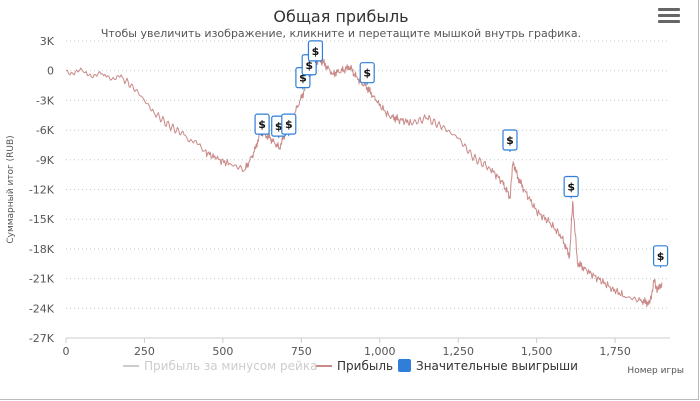 This screenshot has width=700, height=401. Describe the element at coordinates (537, 351) in the screenshot. I see `x-tick-label: 1,500` at that location.